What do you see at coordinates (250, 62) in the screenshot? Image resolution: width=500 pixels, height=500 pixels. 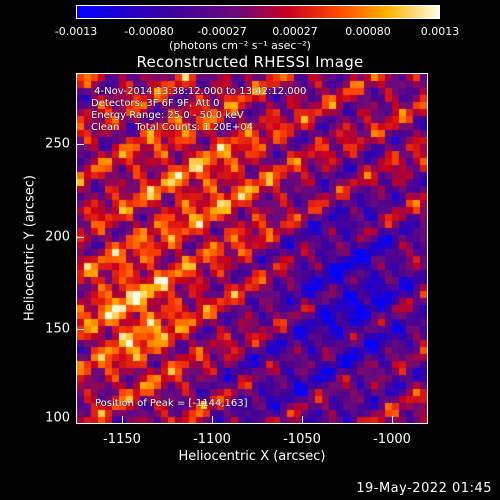 I see `plot-title: Reconstructed RHESSI Image` at bounding box center [250, 62].